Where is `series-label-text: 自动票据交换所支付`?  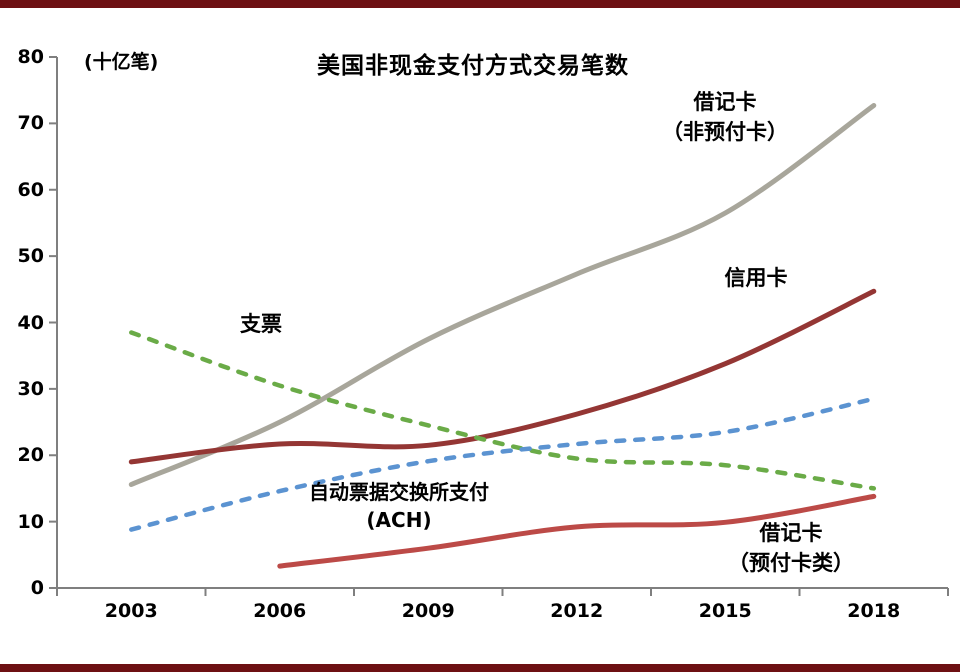
series-label-text: 自动票据交换所支付 is located at coordinates (399, 492).